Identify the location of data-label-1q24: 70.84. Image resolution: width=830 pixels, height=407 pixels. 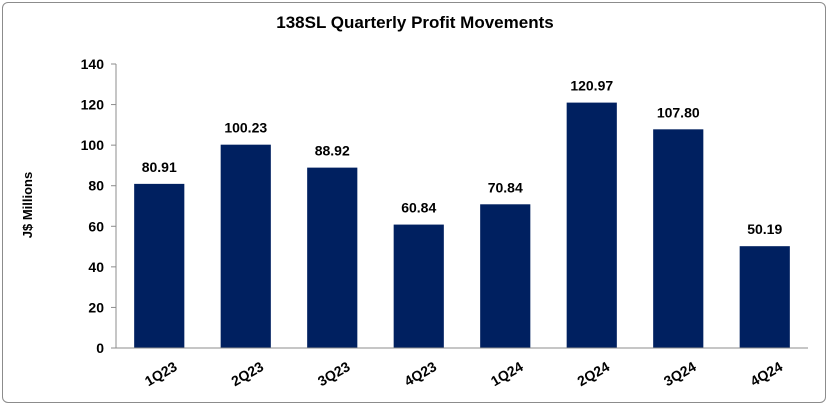
(505, 187).